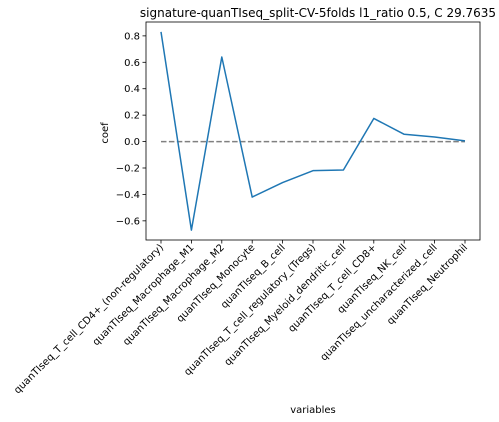  What do you see at coordinates (128, 195) in the screenshot?
I see `y-tick-label: −0.4` at bounding box center [128, 195].